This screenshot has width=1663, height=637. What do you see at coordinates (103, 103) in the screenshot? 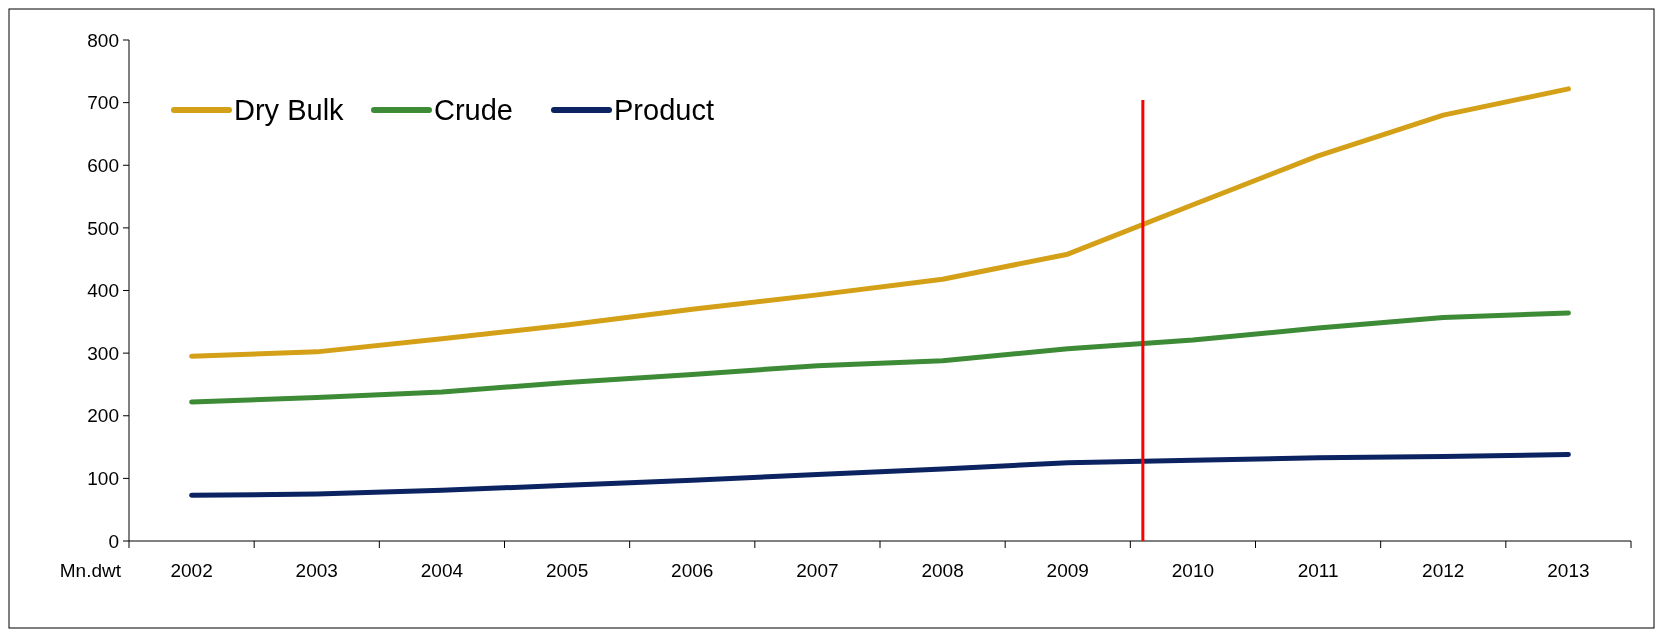
I see `y-tick-label: 700` at bounding box center [103, 103].